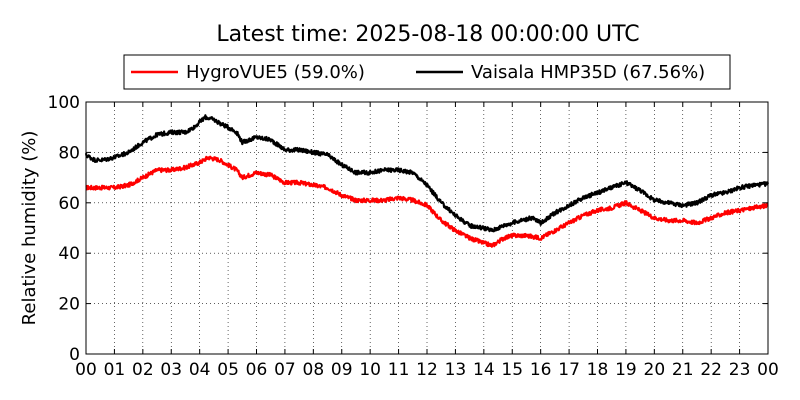 This screenshot has height=400, width=800. I want to click on x-tick-label: 06, so click(257, 370).